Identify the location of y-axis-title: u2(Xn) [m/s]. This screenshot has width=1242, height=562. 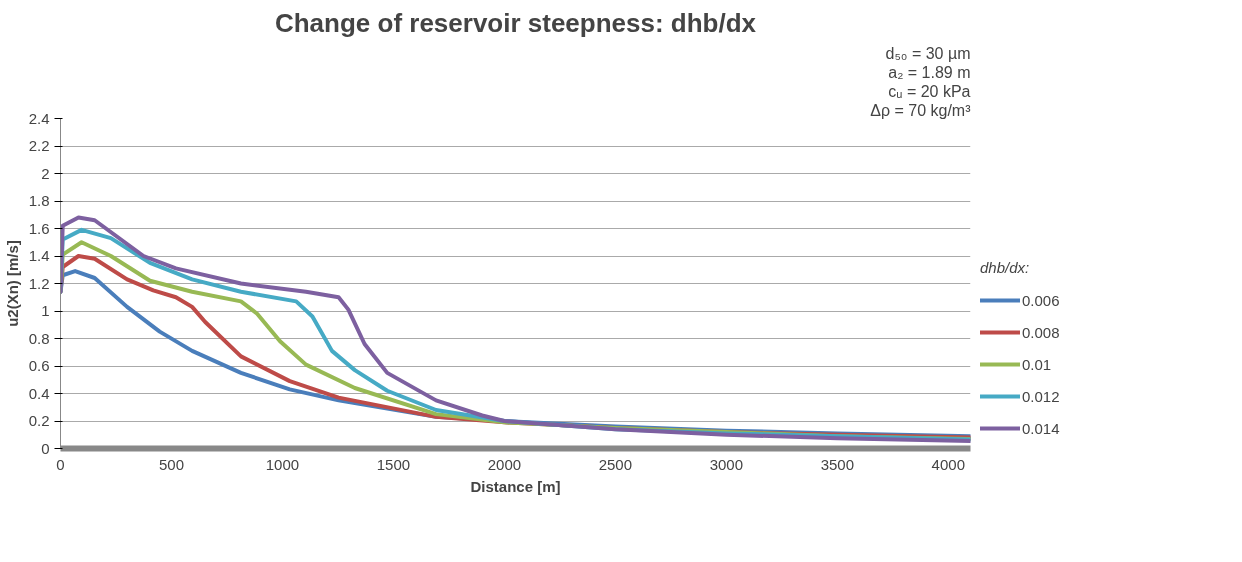
(12, 283).